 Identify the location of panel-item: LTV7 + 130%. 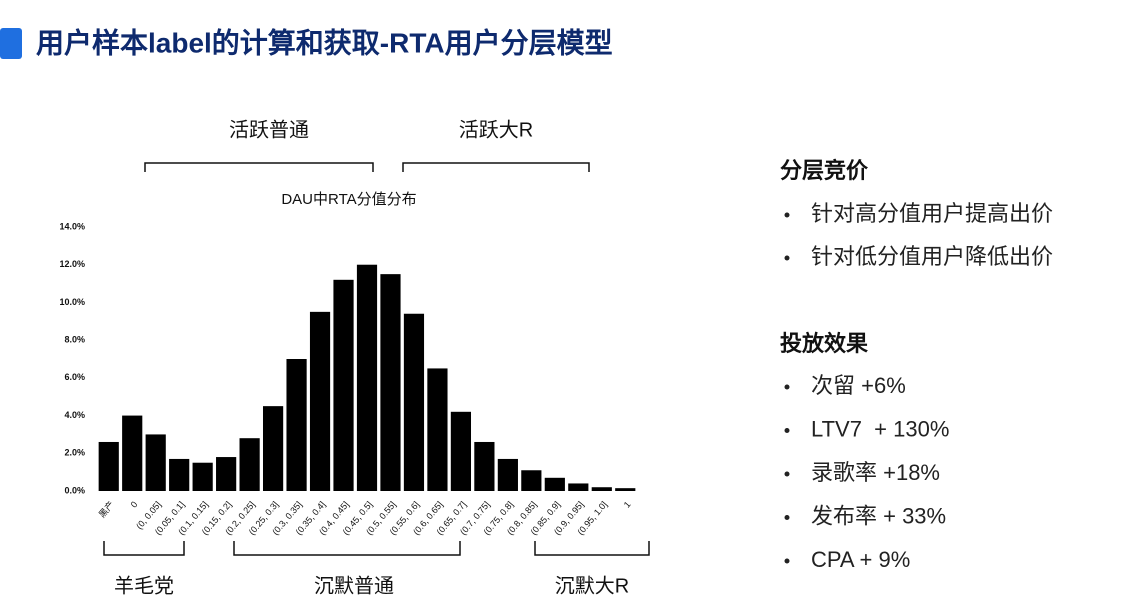
(880, 428).